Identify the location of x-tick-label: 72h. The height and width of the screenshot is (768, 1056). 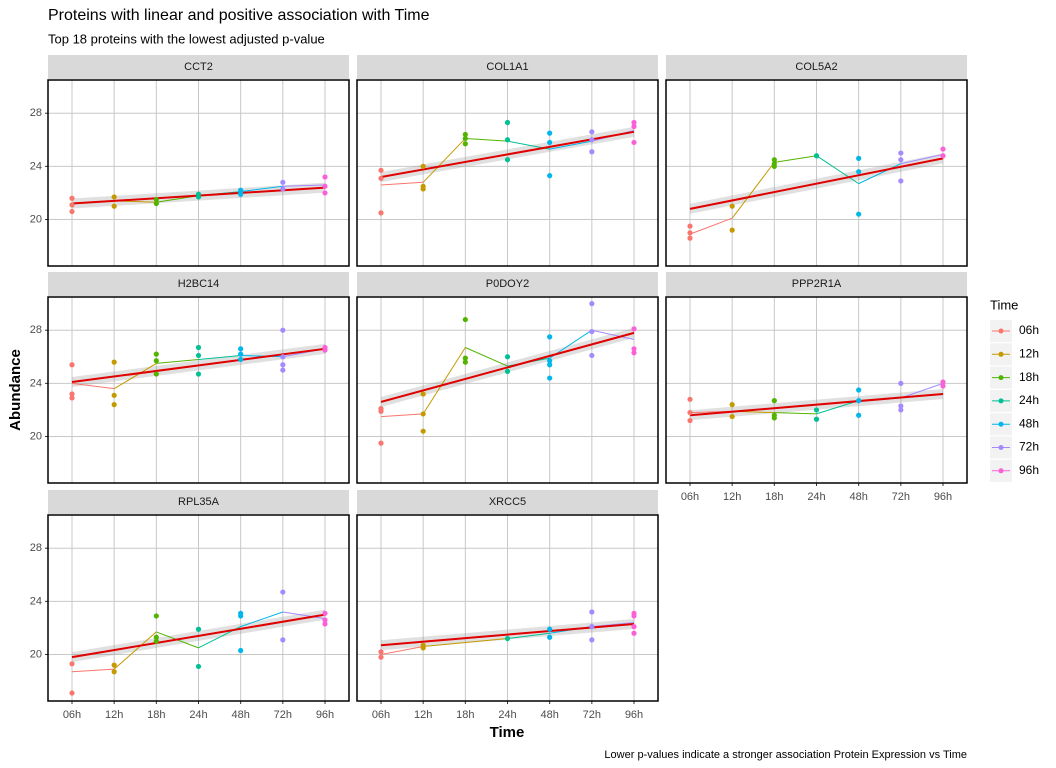
(283, 715).